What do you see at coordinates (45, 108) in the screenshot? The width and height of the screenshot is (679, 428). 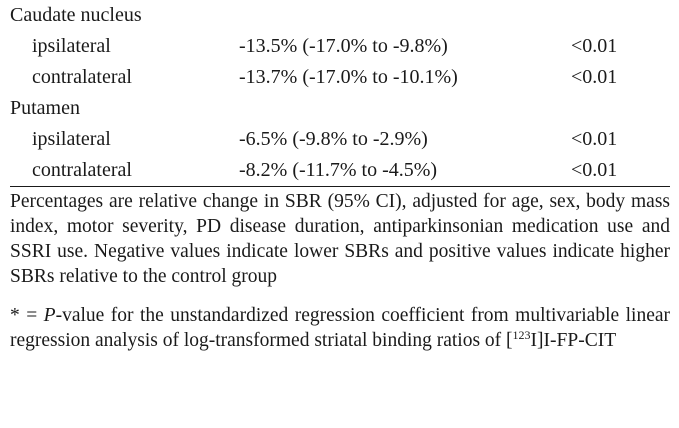 I see `group-label-putamen: Putamen` at bounding box center [45, 108].